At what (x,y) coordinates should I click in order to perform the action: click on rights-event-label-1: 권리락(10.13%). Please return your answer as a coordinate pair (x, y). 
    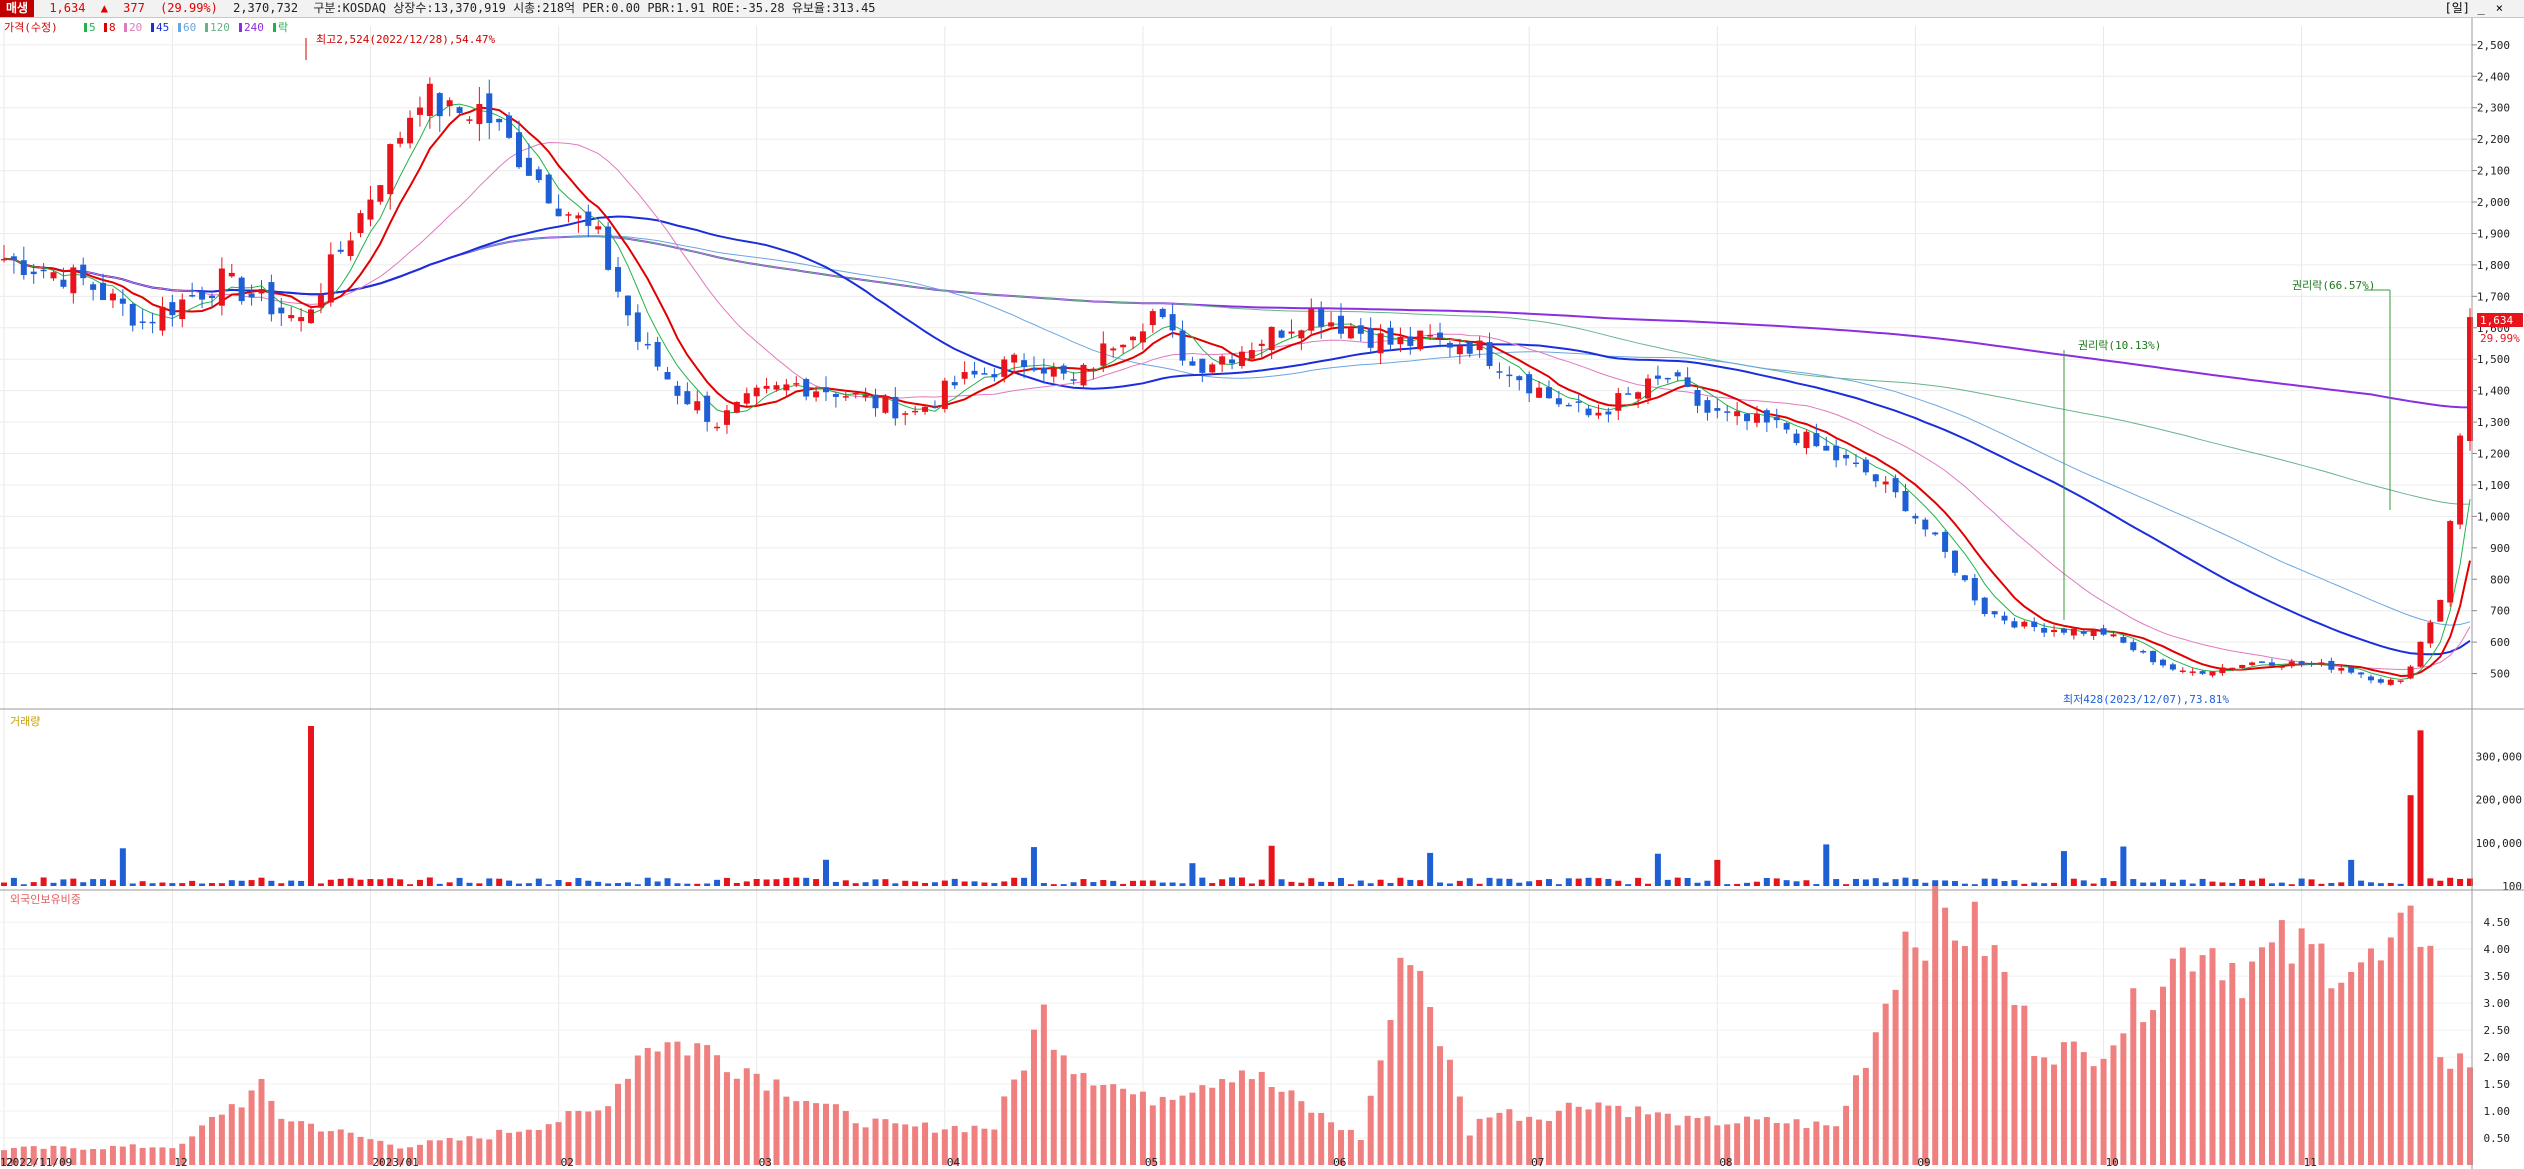
    Looking at the image, I should click on (2119, 345).